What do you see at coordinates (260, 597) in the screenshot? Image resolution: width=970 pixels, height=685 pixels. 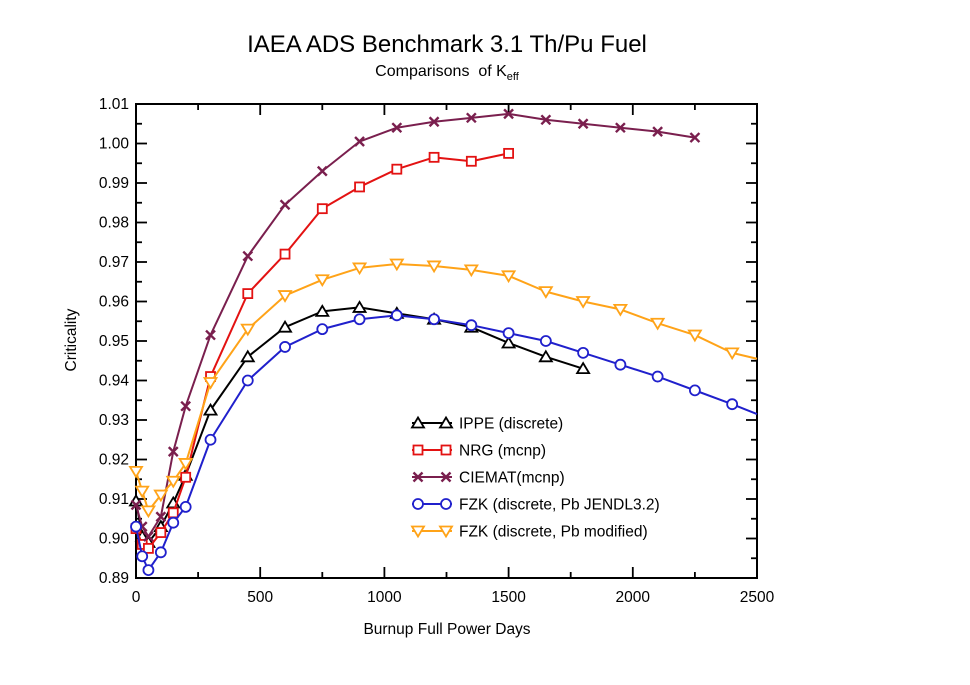 I see `x-axis-tick-label: 500` at bounding box center [260, 597].